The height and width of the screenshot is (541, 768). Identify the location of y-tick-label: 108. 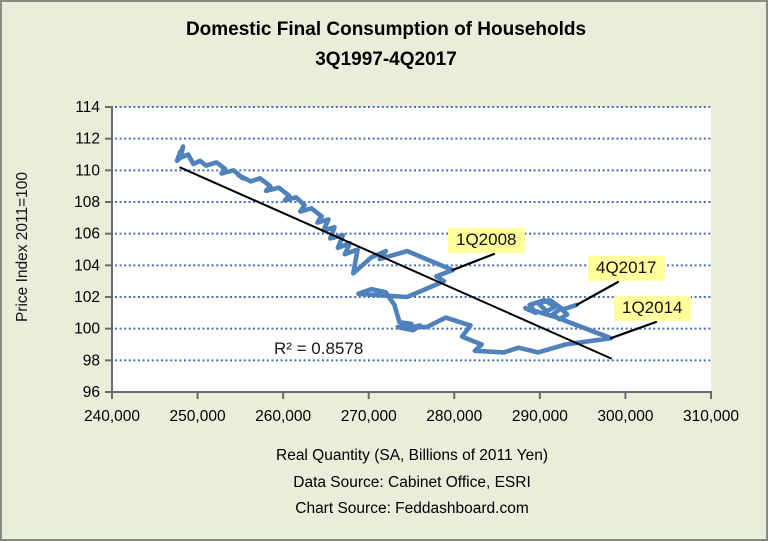
(87, 202).